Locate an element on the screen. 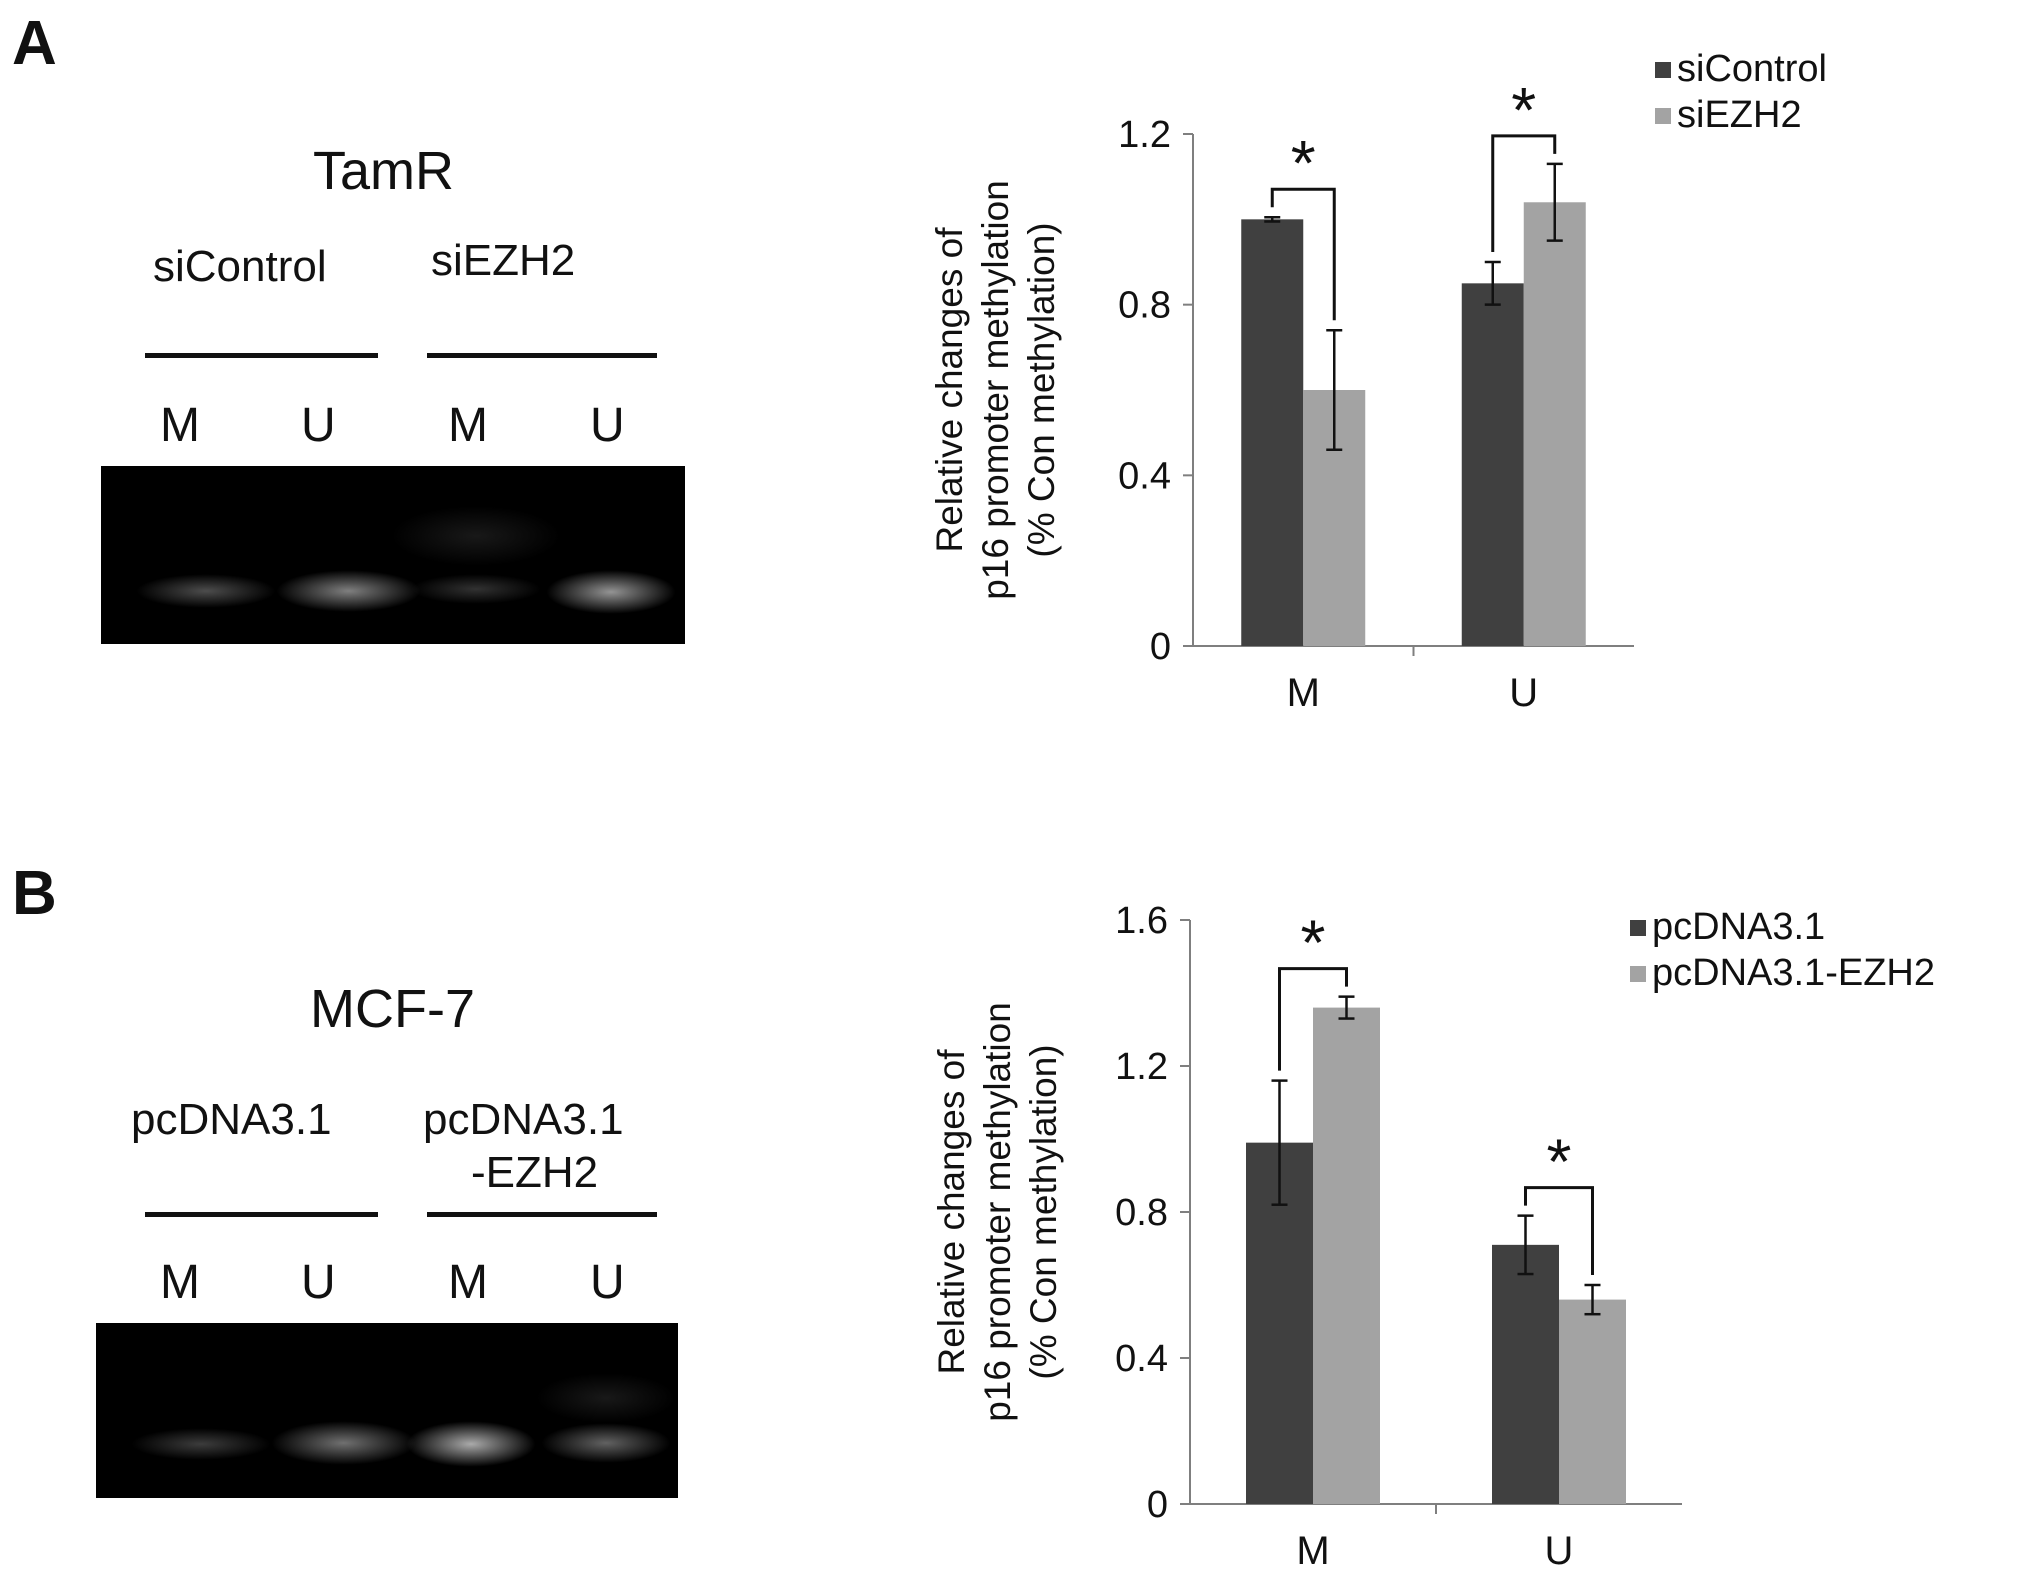 This screenshot has height=1576, width=2031. gel-title-b: MCF-7 is located at coordinates (392, 1009).